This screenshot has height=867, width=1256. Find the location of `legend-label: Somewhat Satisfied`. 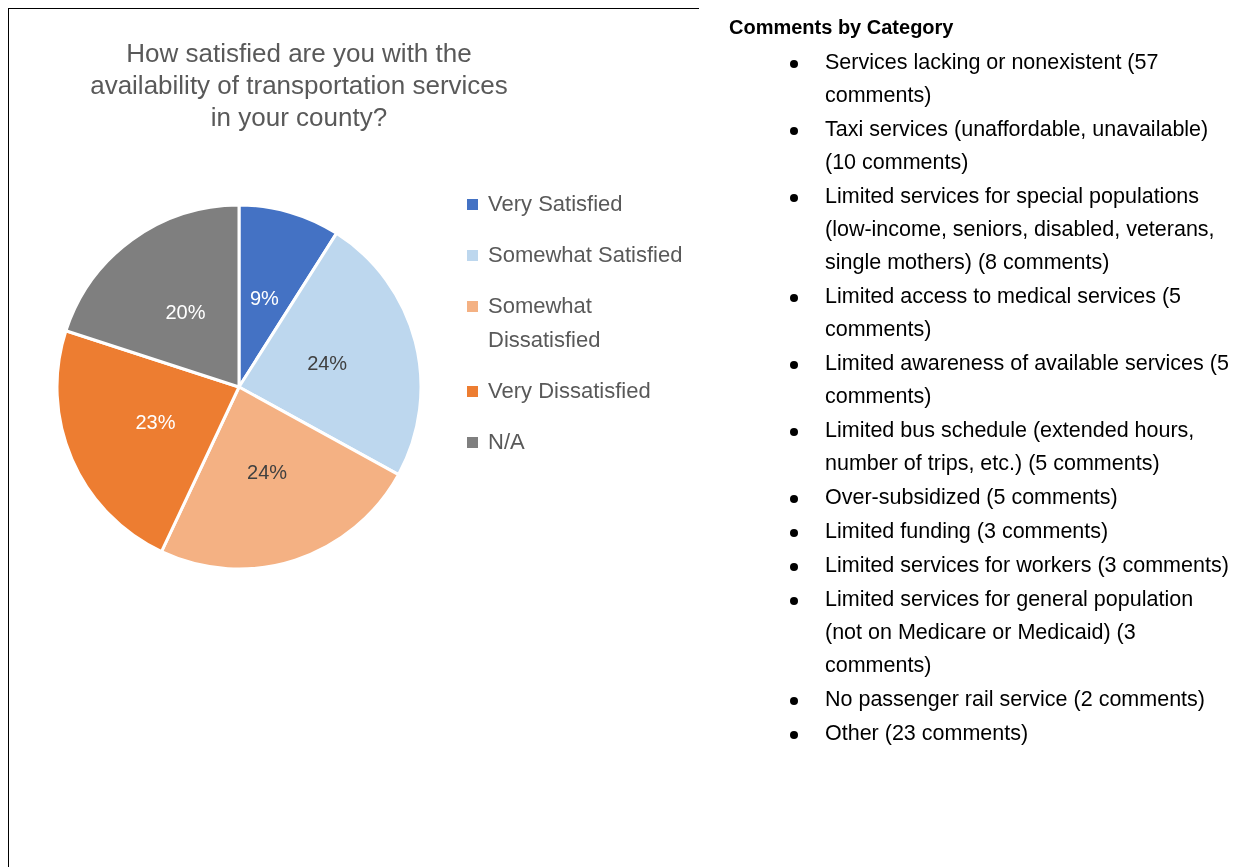

legend-label: Somewhat Satisfied is located at coordinates (585, 255).